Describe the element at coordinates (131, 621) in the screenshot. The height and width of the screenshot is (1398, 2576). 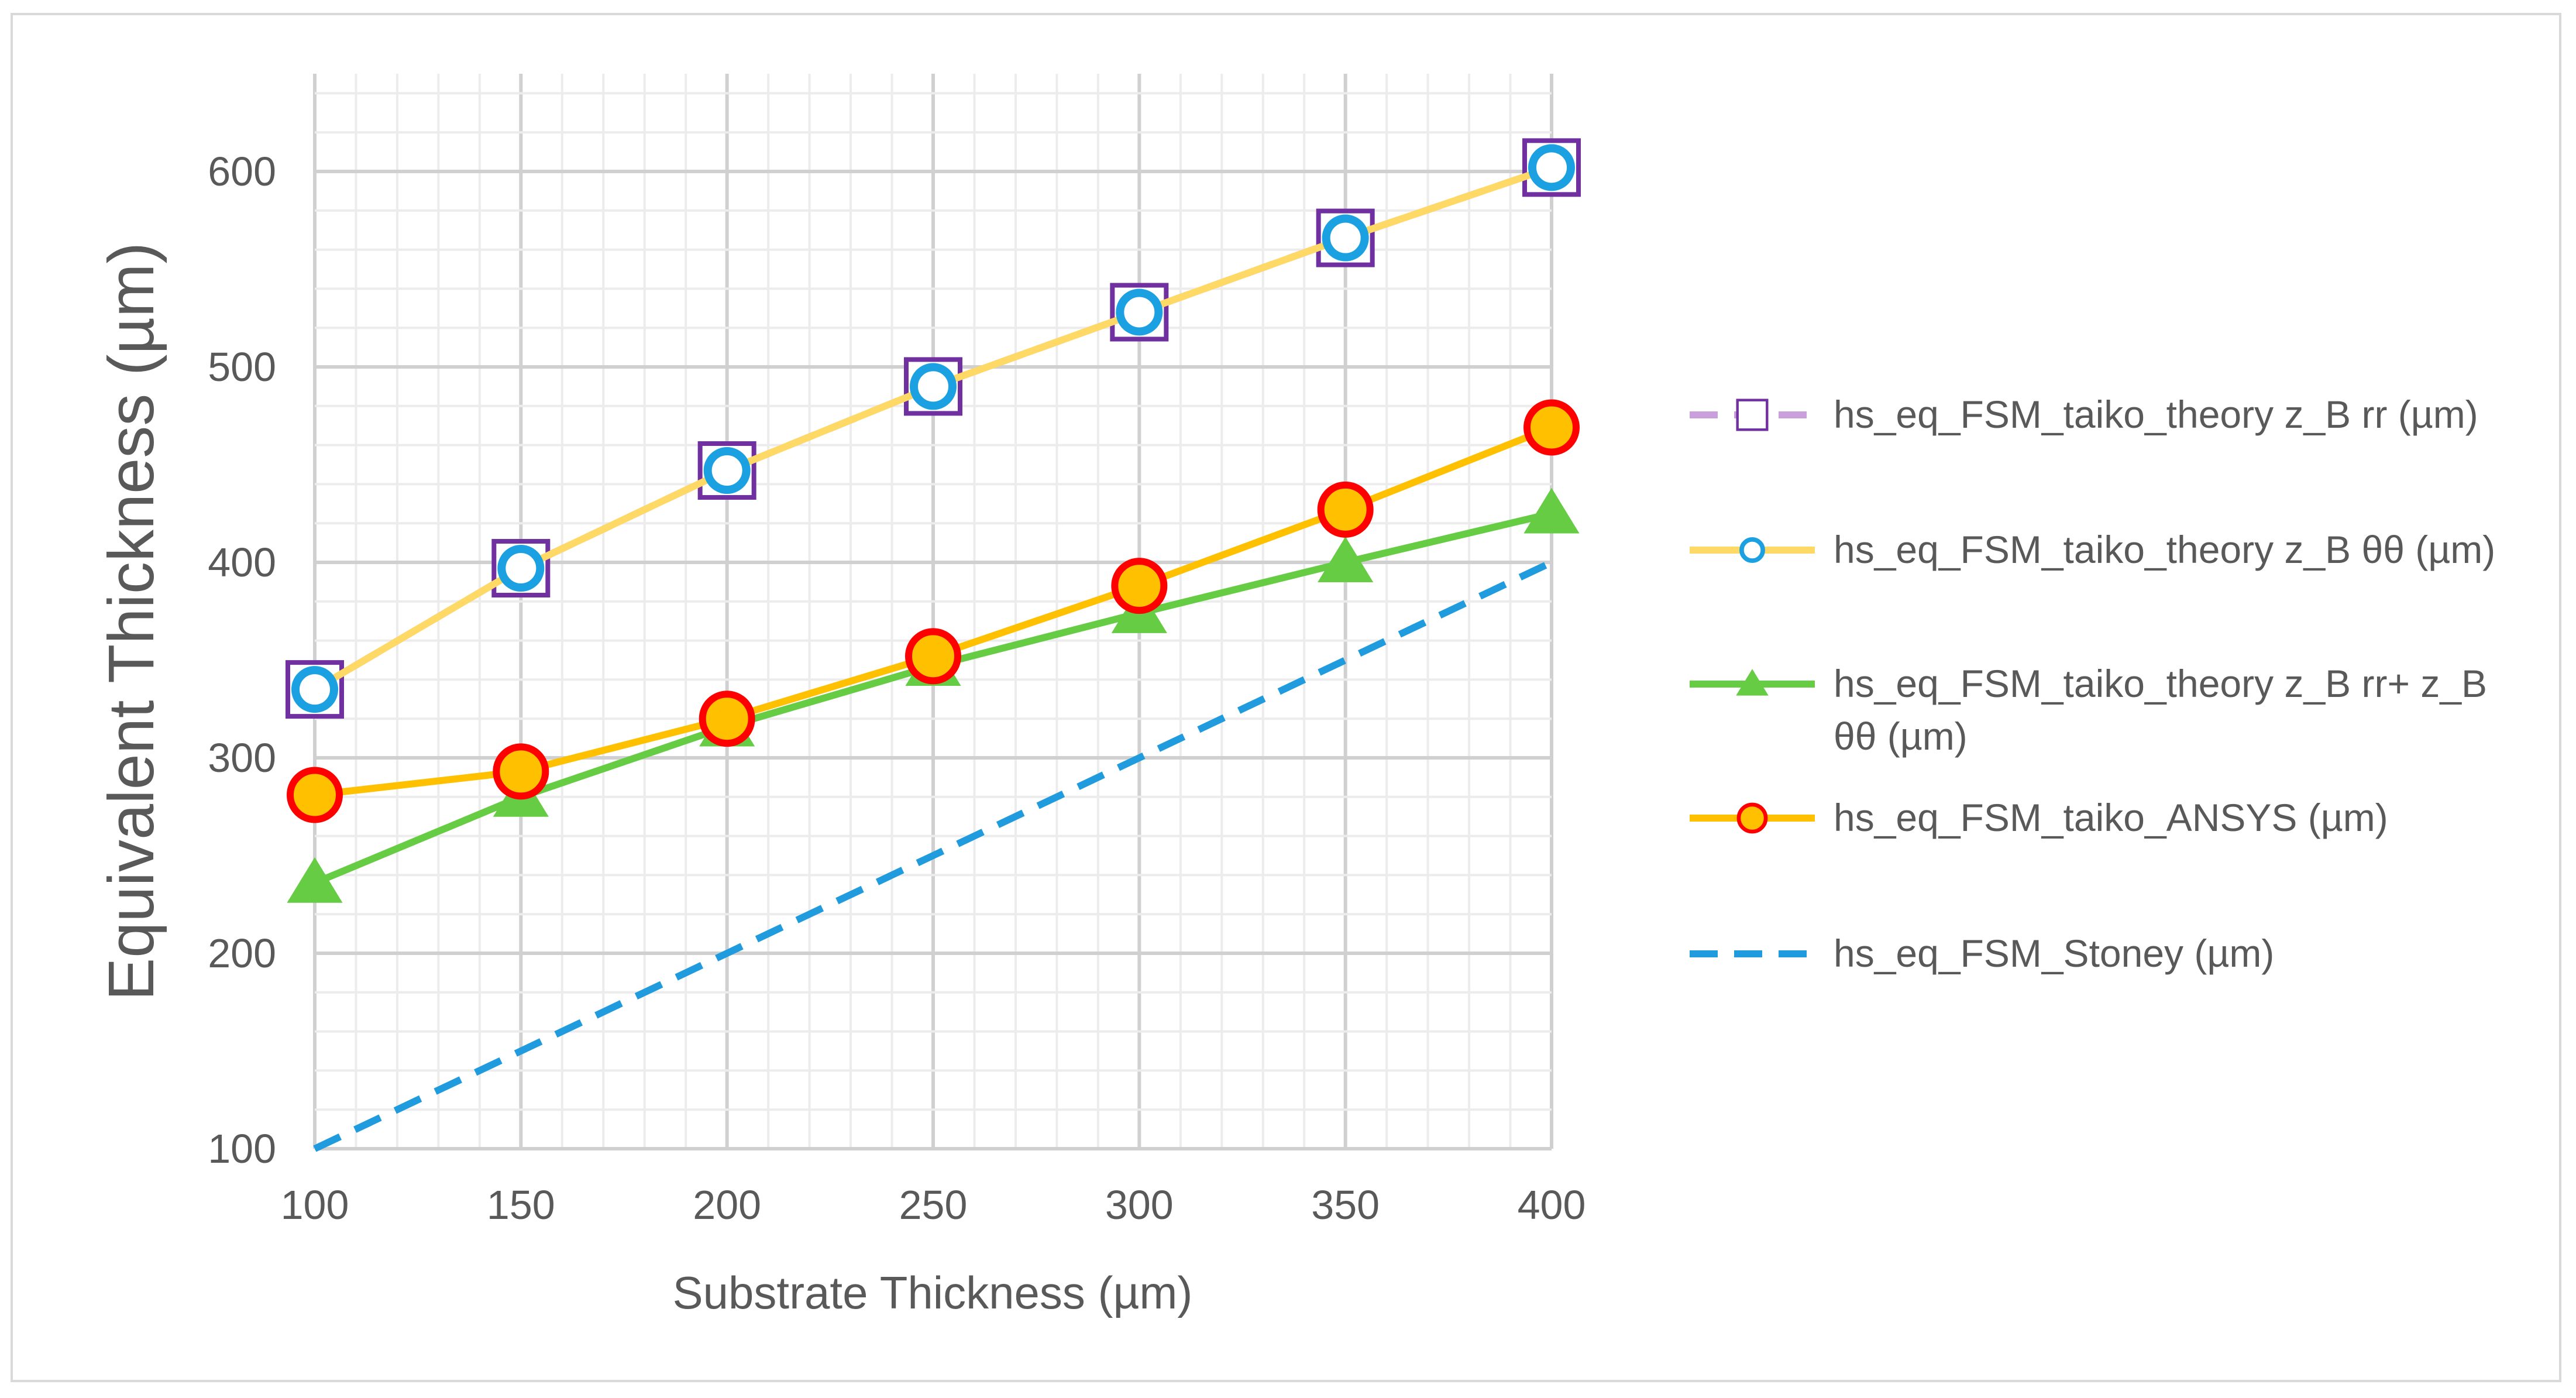
I see `y-axis-title: Equivalent Thickness (µm)` at that location.